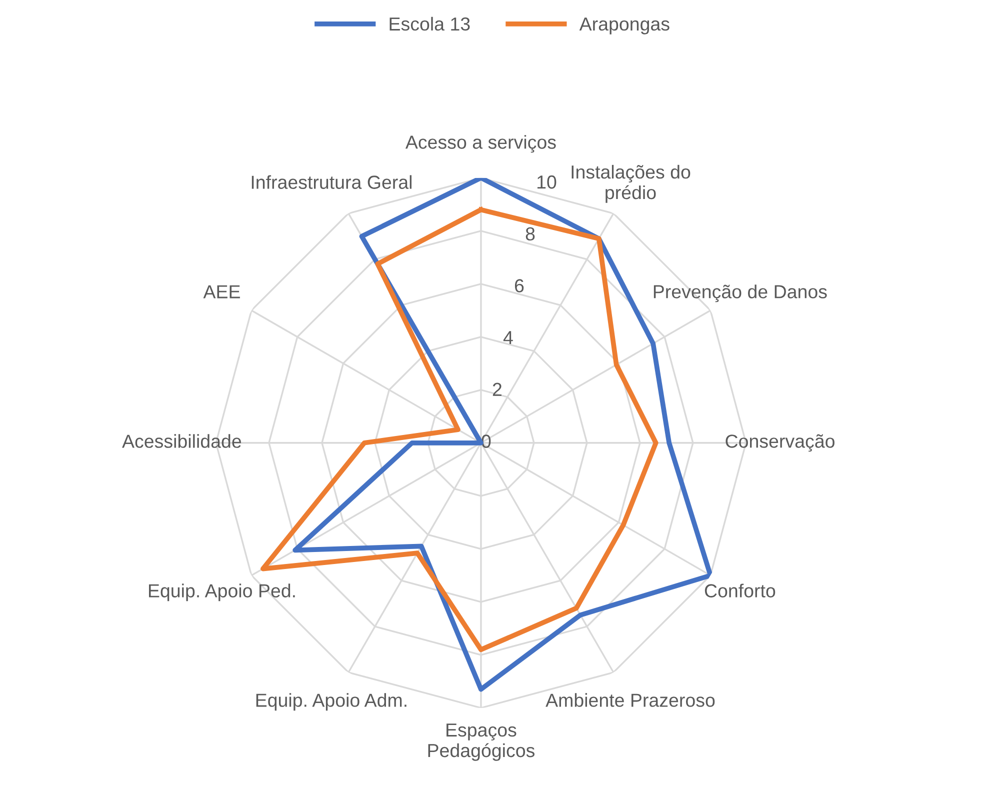 This screenshot has height=796, width=987. I want to click on spoke-label: Ambiente Prazeroso, so click(630, 700).